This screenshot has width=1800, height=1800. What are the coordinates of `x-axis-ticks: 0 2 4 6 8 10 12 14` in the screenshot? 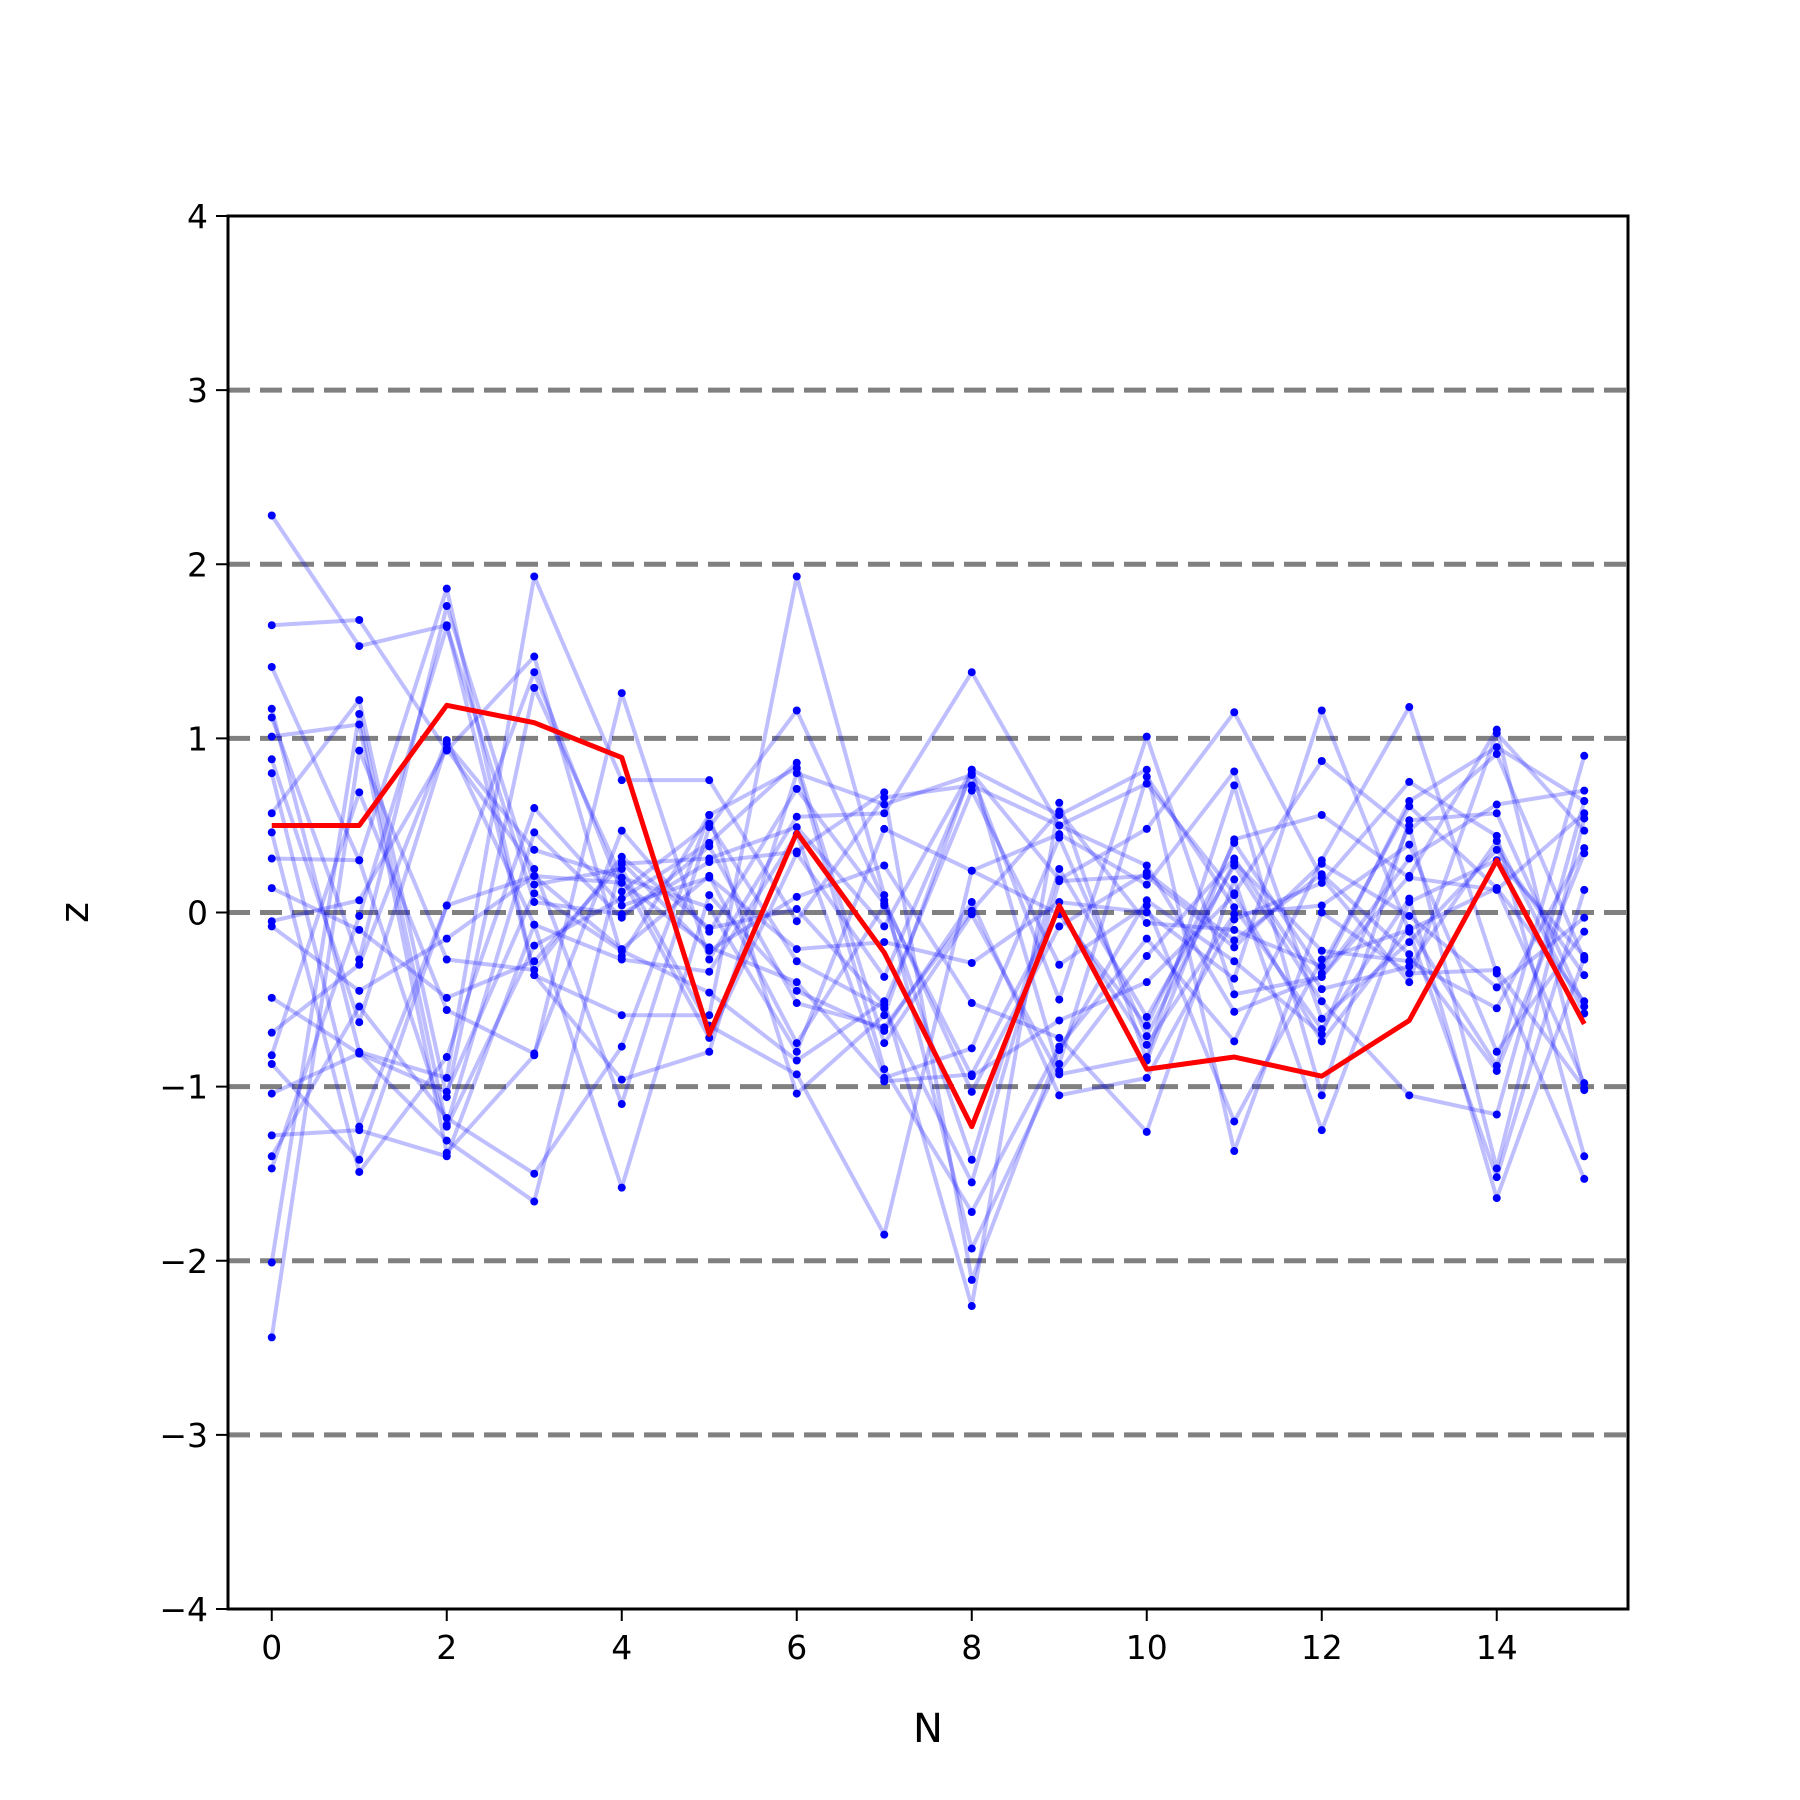 It's located at (889, 1638).